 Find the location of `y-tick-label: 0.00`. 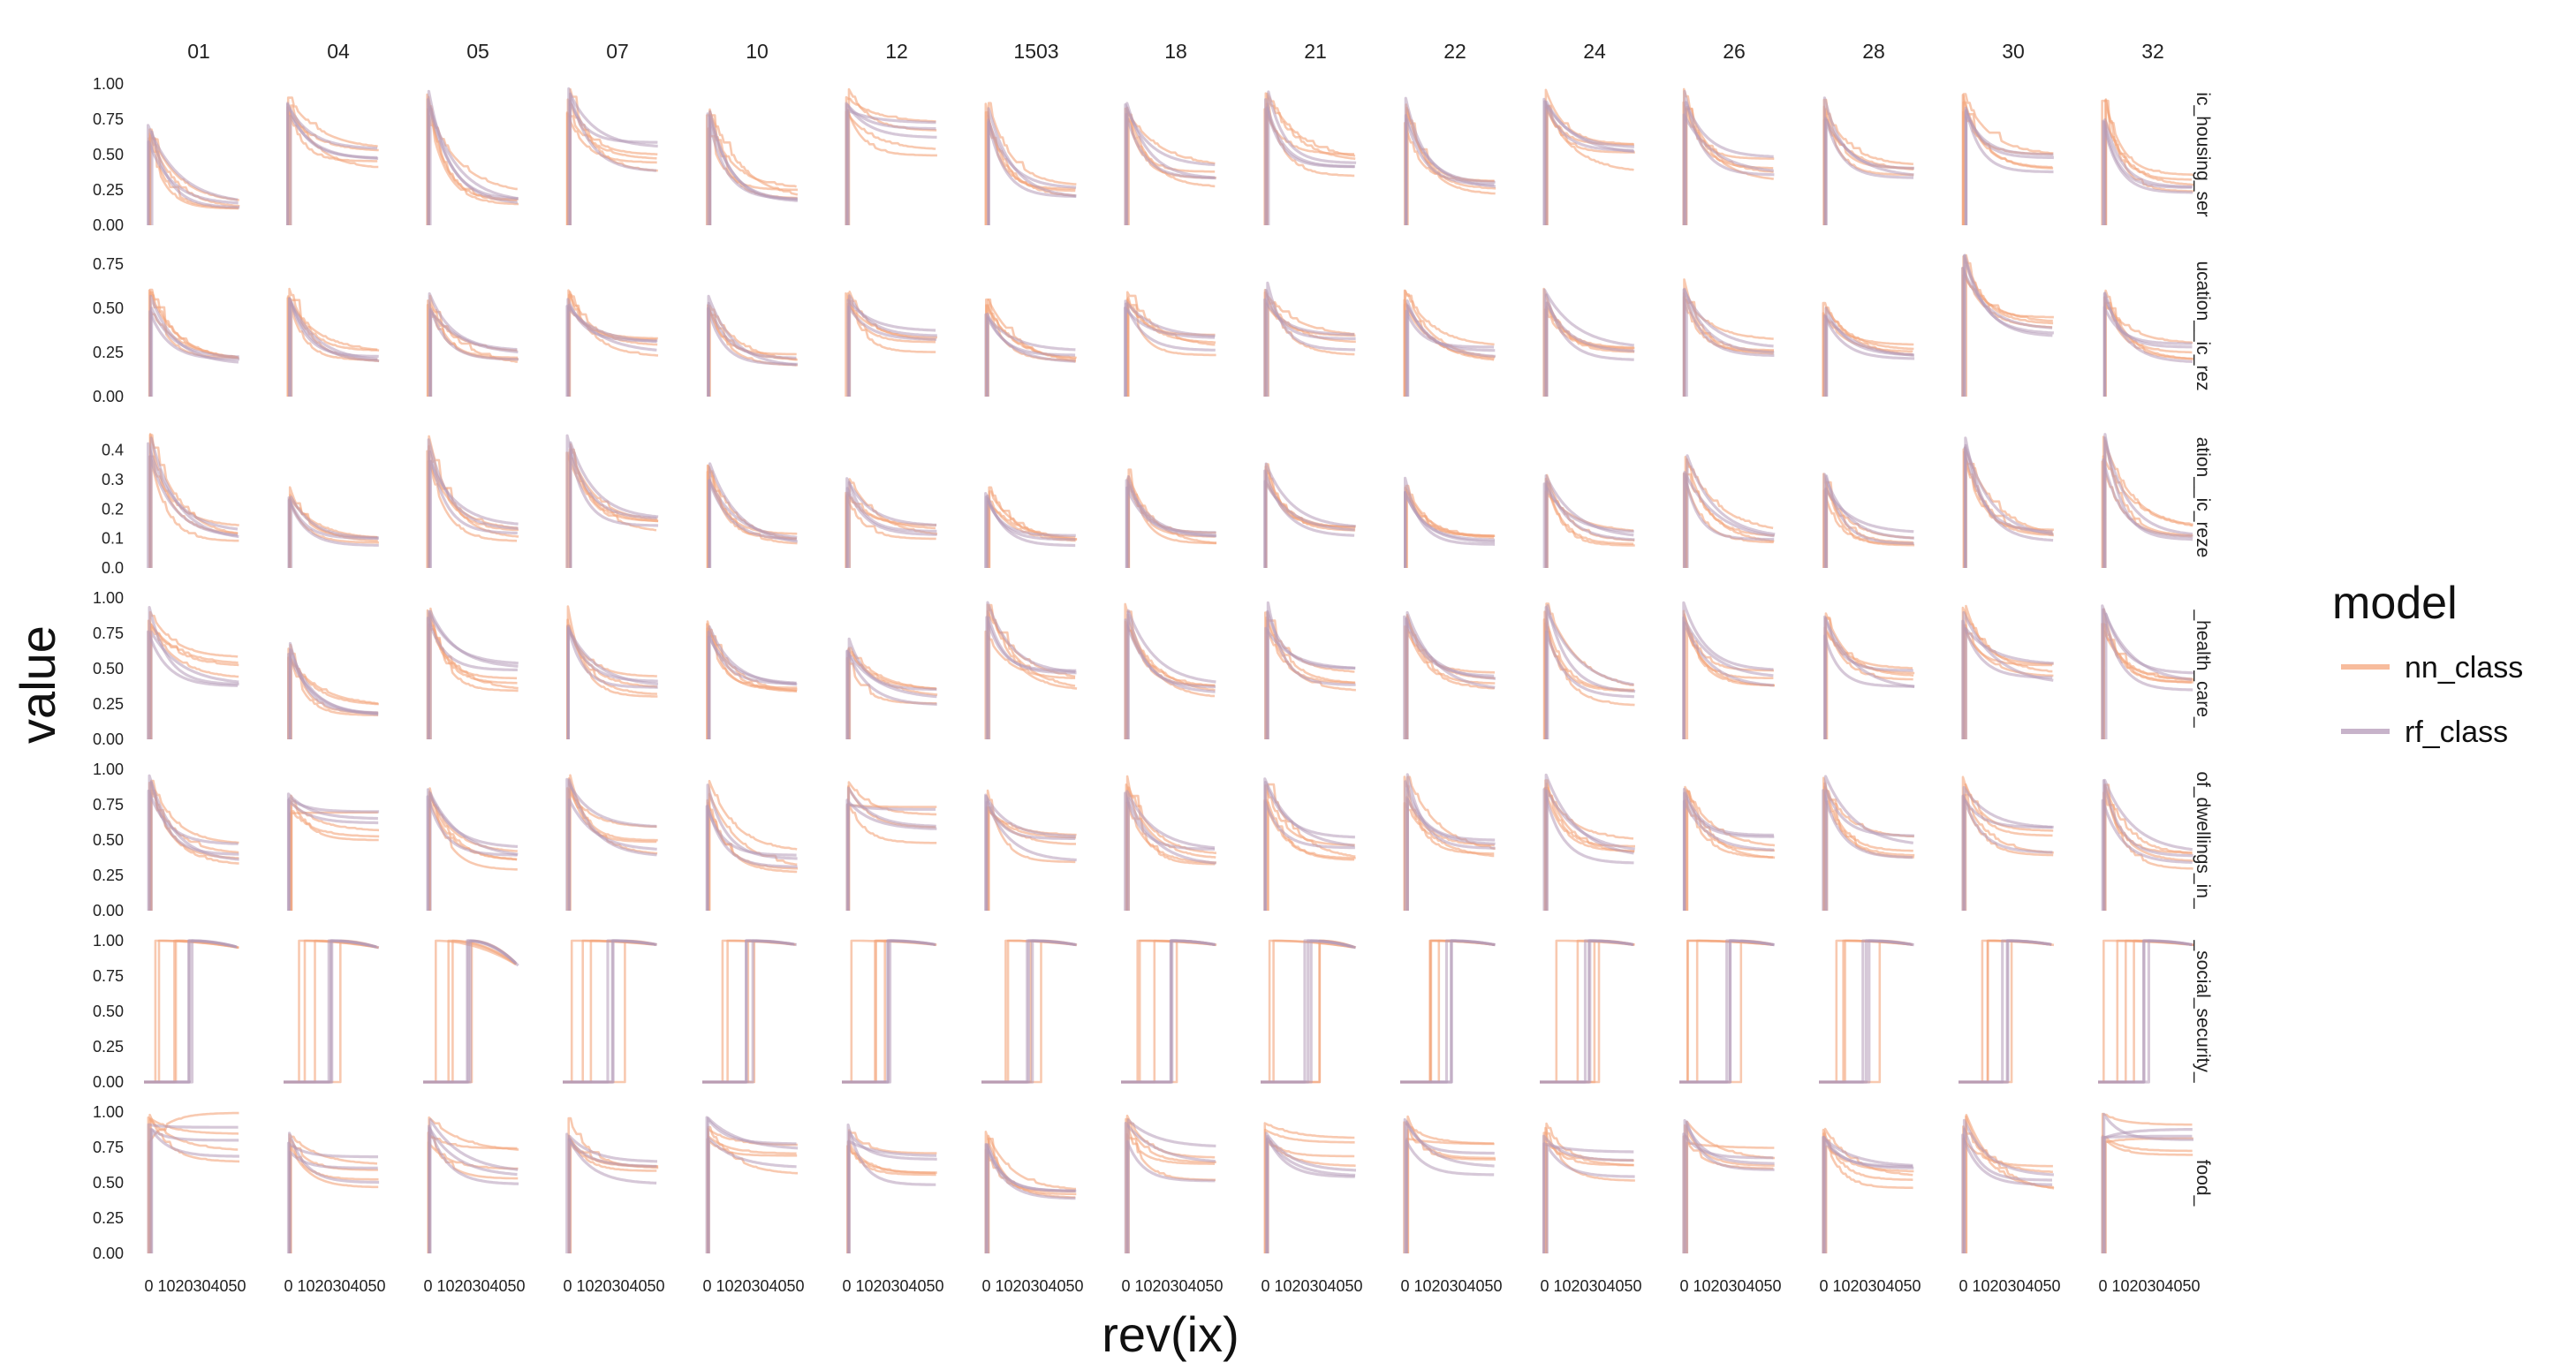

y-tick-label: 0.00 is located at coordinates (109, 1082).